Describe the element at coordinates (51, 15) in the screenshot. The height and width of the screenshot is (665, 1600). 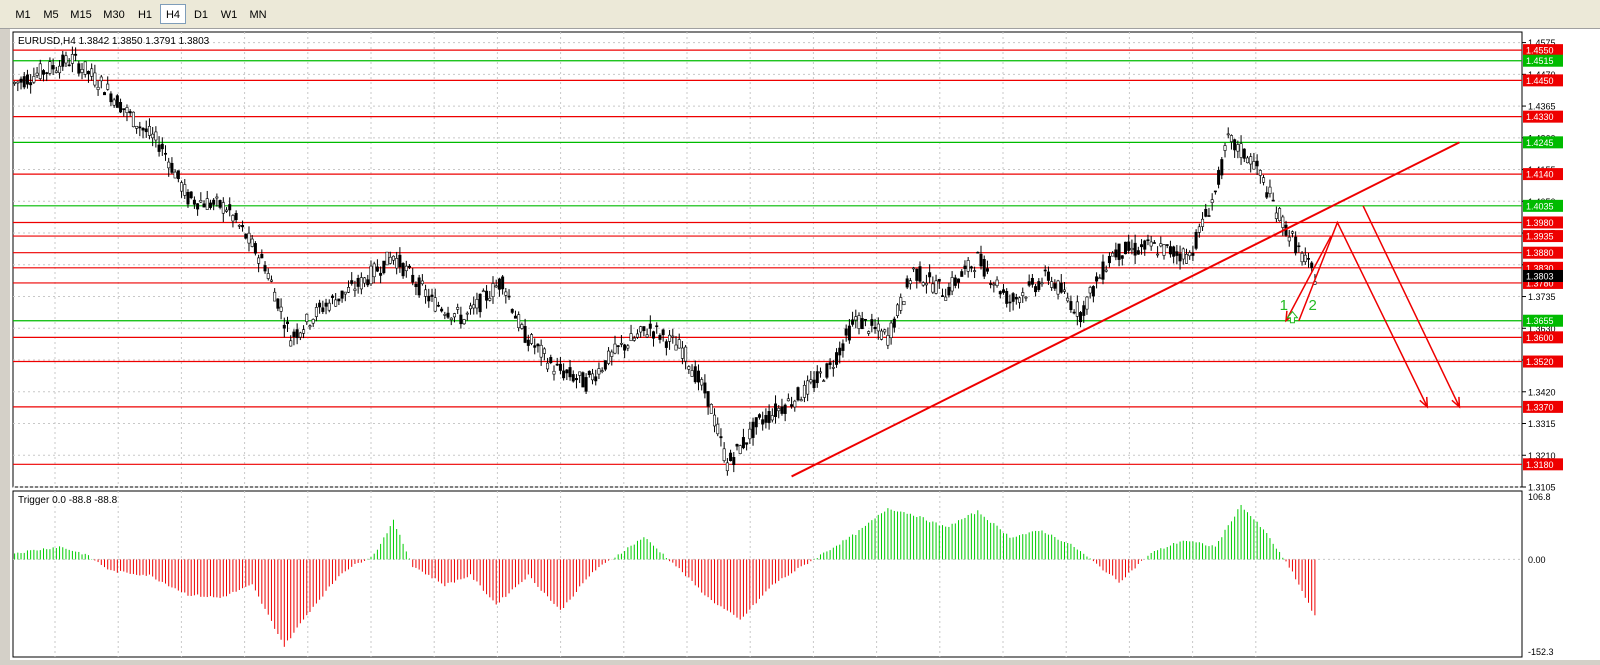
I see `timeframe-m5-button: M5` at that location.